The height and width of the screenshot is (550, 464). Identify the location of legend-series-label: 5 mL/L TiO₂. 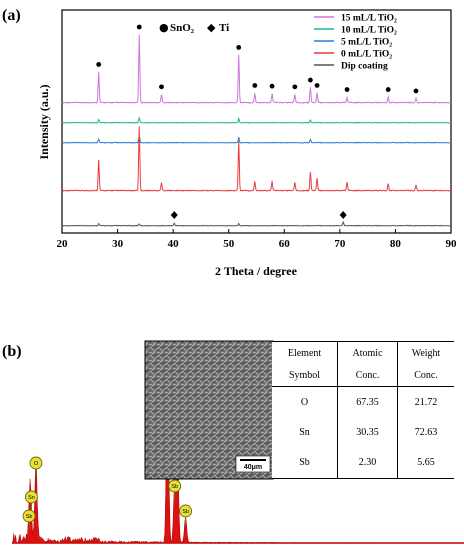
(366, 43).